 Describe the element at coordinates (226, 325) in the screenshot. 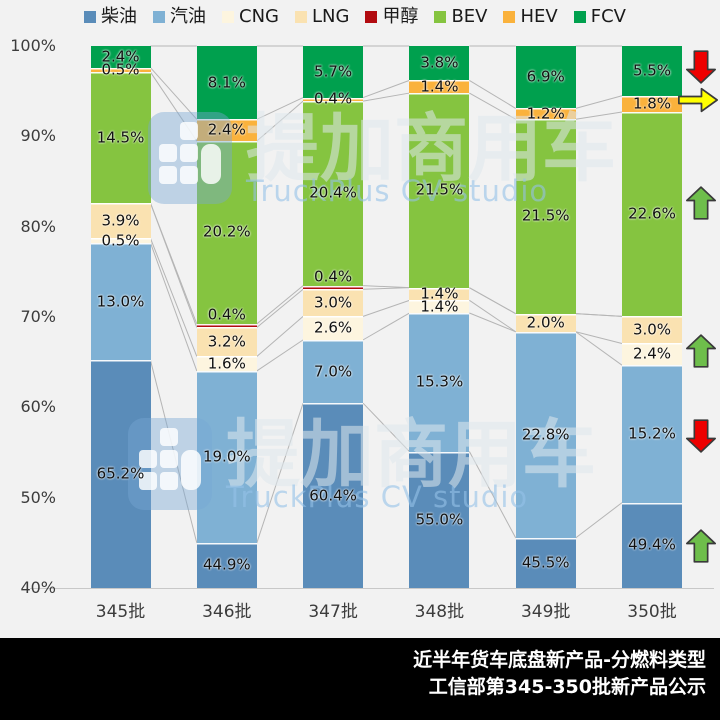

I see `bar-segment-346批-甲醇` at that location.